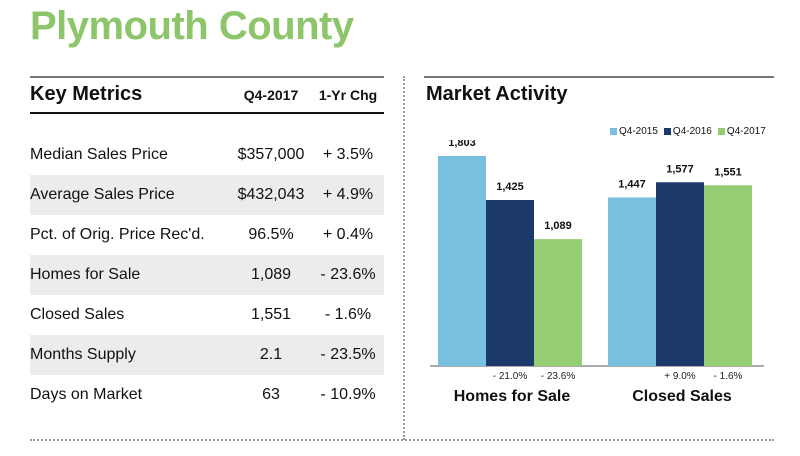 This screenshot has width=800, height=456. Describe the element at coordinates (271, 394) in the screenshot. I see `metric-value: 63` at that location.